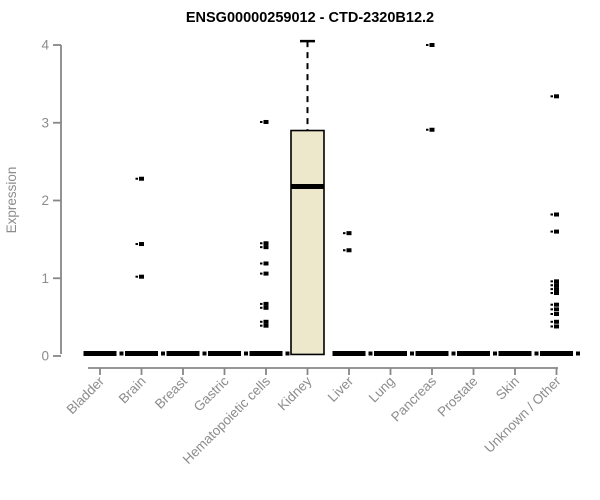 The width and height of the screenshot is (600, 500). Describe the element at coordinates (413, 398) in the screenshot. I see `x-tick-label: Pancreas` at that location.